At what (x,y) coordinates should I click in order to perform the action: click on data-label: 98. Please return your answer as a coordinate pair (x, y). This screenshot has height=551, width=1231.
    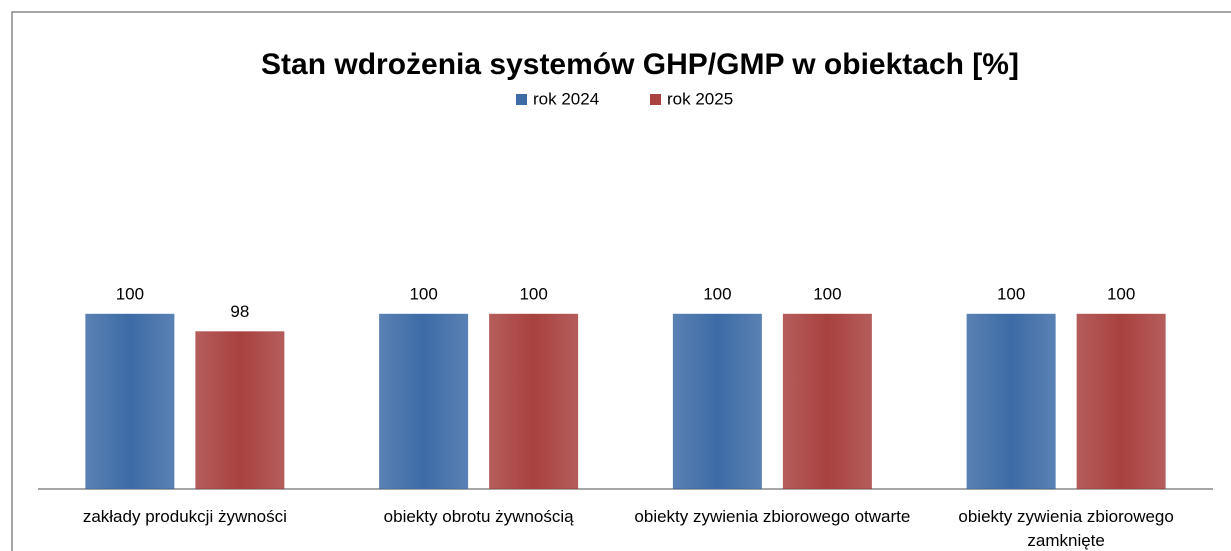
    Looking at the image, I should click on (239, 311).